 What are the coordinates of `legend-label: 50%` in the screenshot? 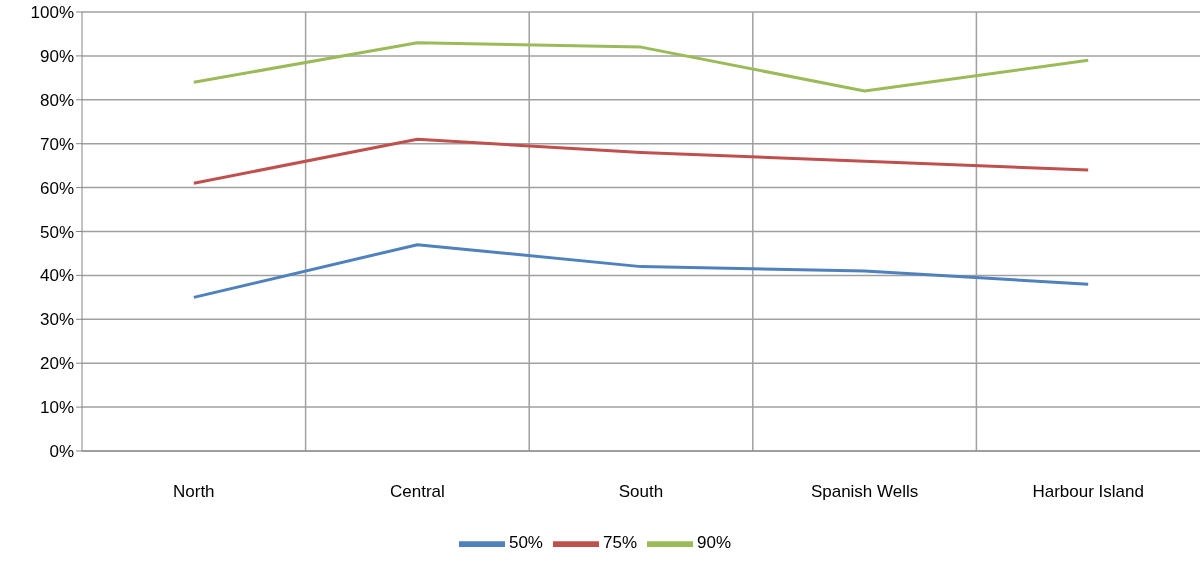 It's located at (525, 543).